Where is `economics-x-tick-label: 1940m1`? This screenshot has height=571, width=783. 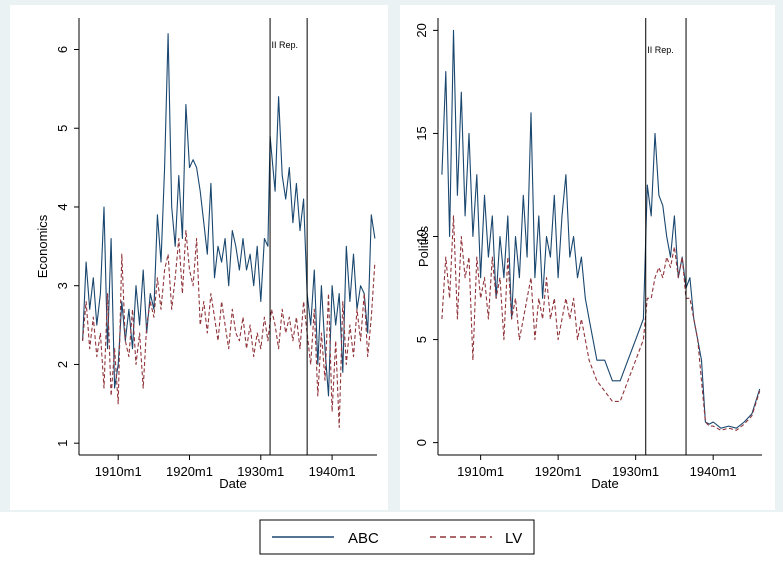 economics-x-tick-label: 1940m1 is located at coordinates (332, 471).